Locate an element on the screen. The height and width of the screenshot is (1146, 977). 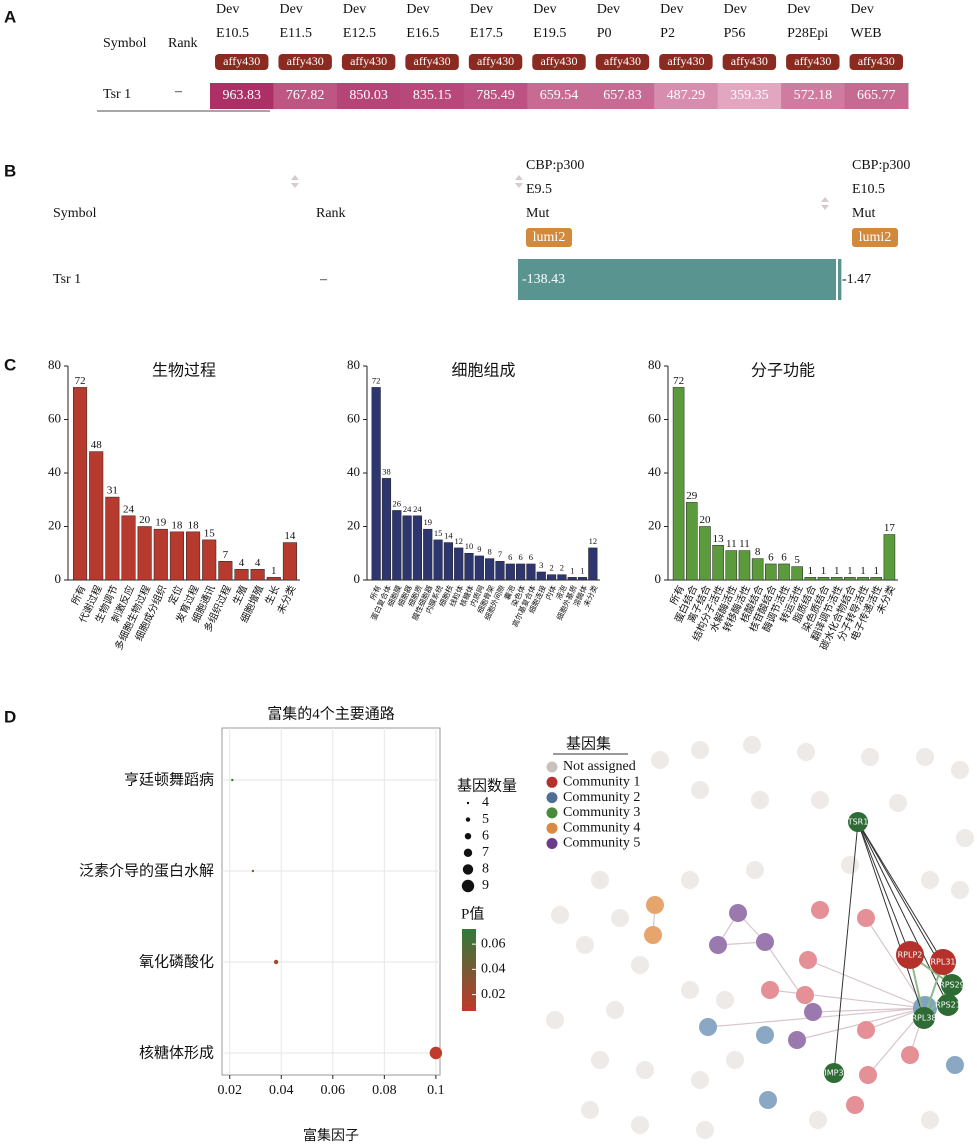
header: P2 is located at coordinates (667, 33).